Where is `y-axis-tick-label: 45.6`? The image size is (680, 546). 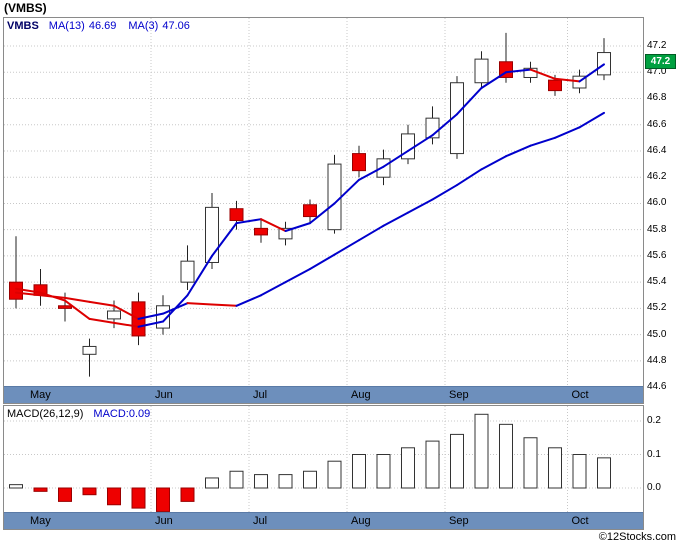
y-axis-tick-label: 45.6 is located at coordinates (657, 255).